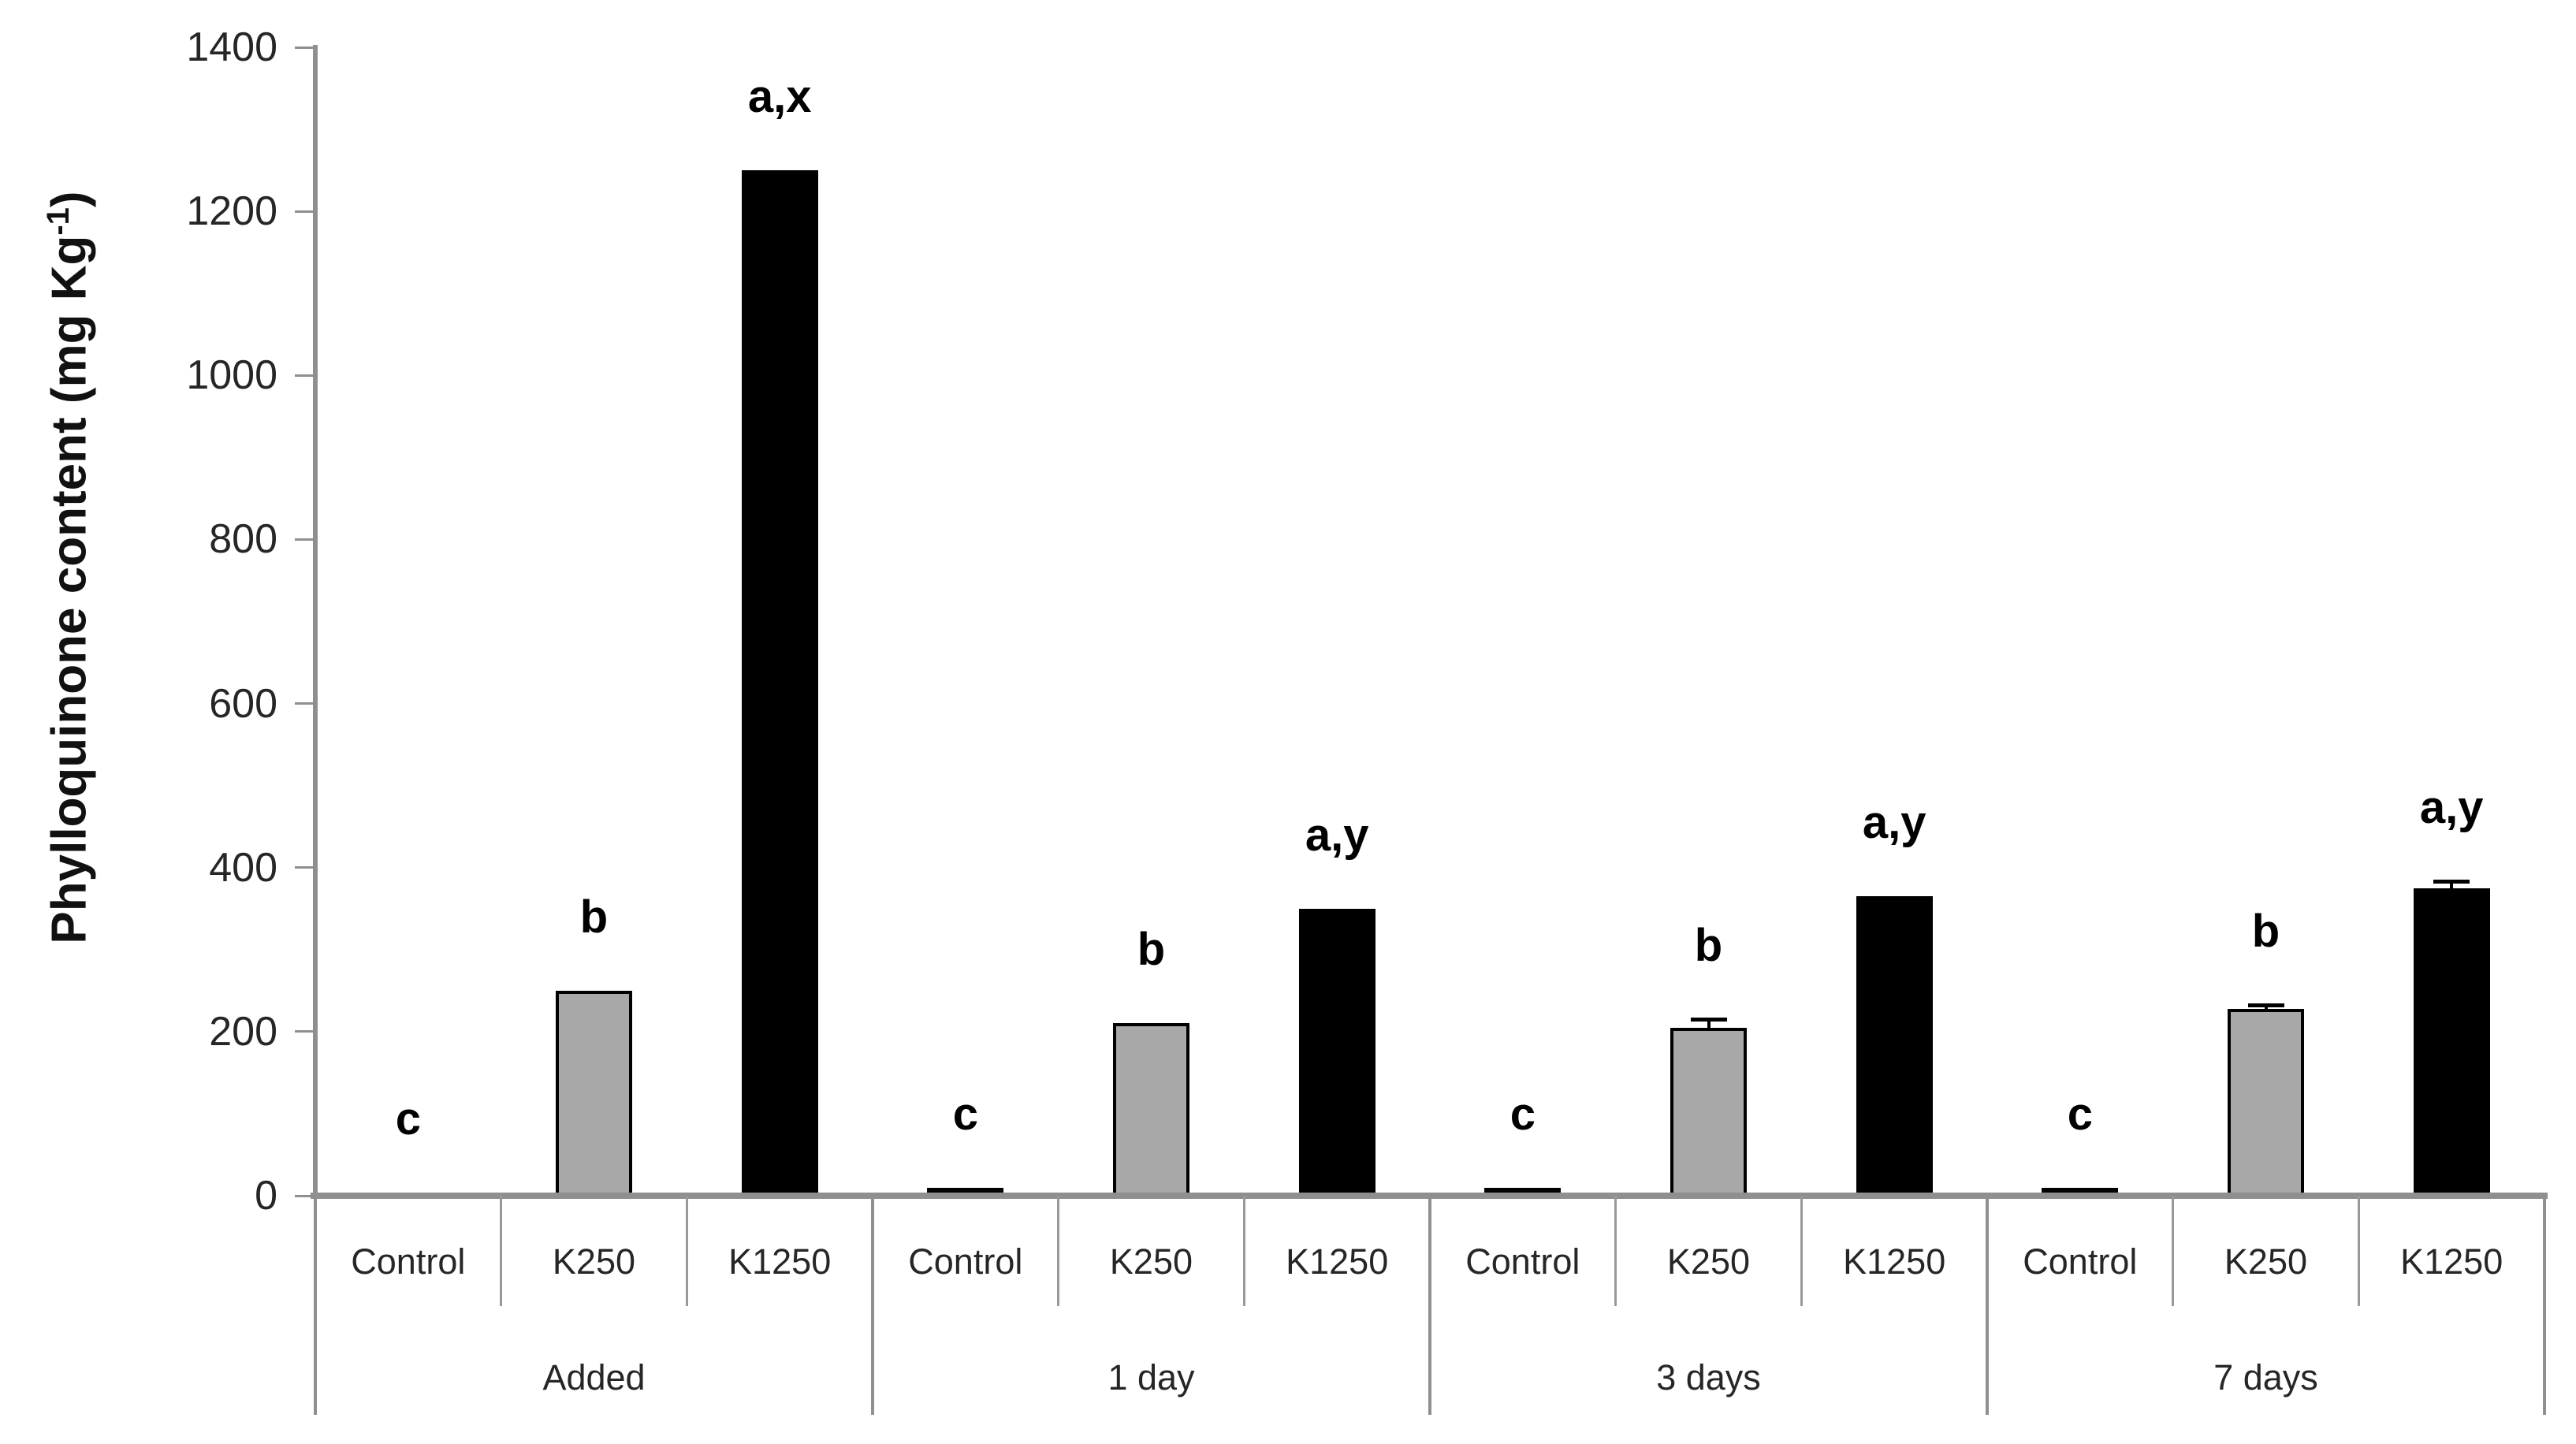  What do you see at coordinates (779, 97) in the screenshot?
I see `significance-letter: a,x` at bounding box center [779, 97].